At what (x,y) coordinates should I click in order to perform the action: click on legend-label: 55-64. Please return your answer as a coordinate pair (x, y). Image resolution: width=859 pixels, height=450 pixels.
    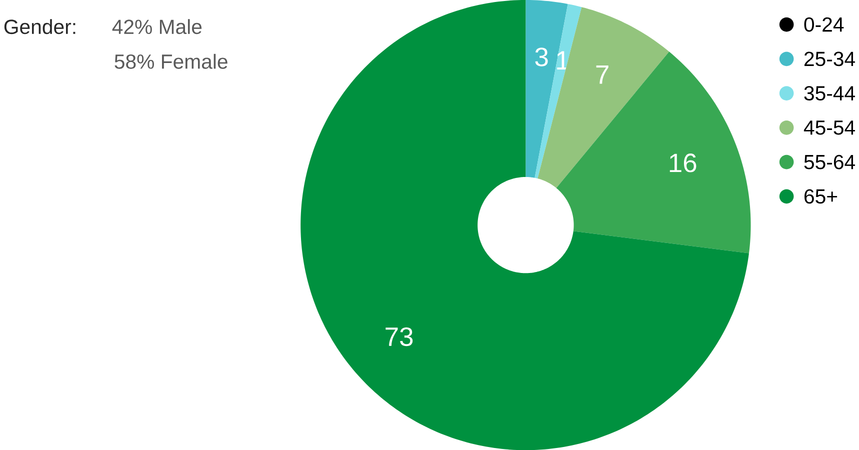
    Looking at the image, I should click on (829, 162).